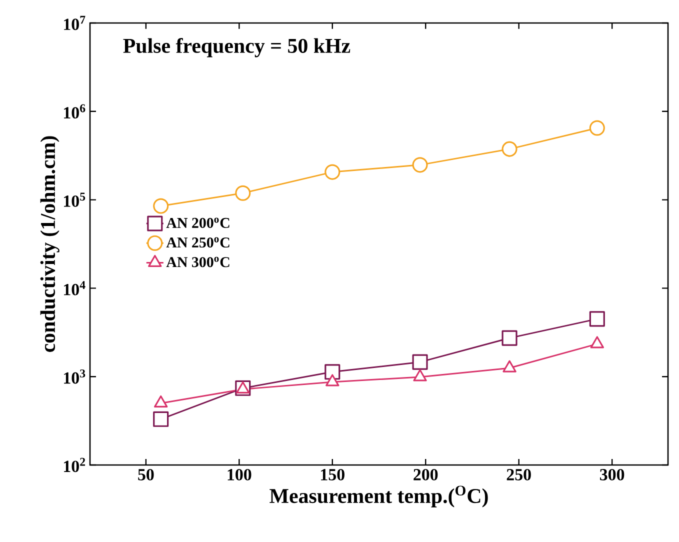 Image resolution: width=679 pixels, height=542 pixels. I want to click on x-tick-label: 200, so click(426, 474).